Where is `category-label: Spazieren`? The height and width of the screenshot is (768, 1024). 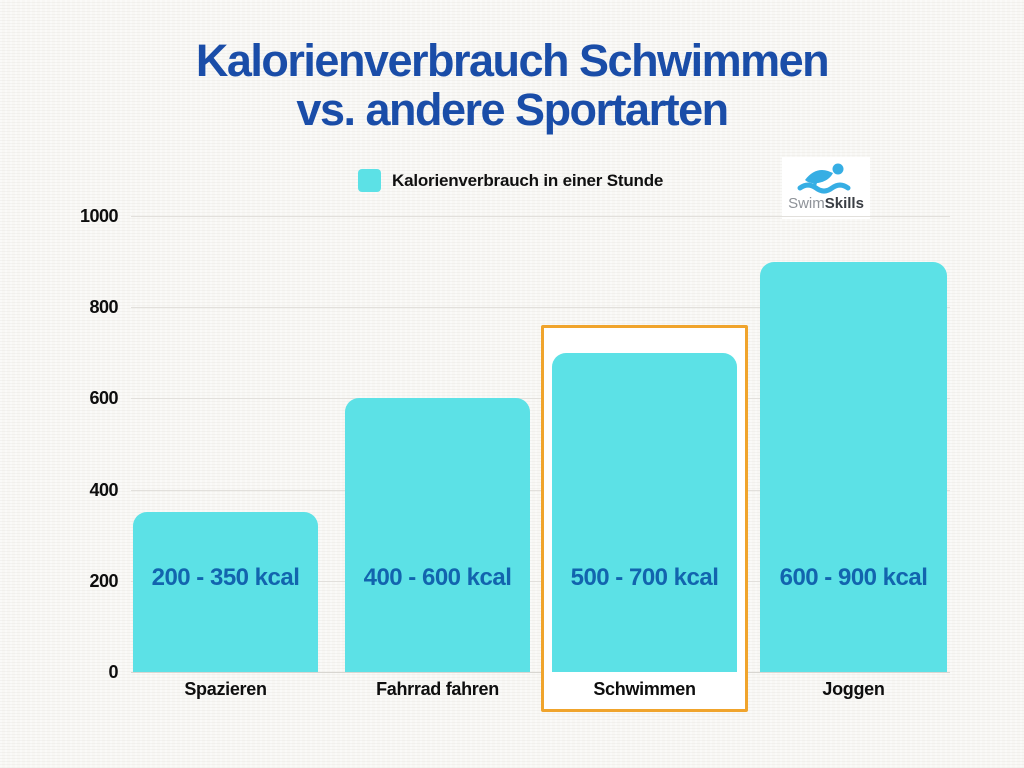
category-label: Spazieren is located at coordinates (225, 689).